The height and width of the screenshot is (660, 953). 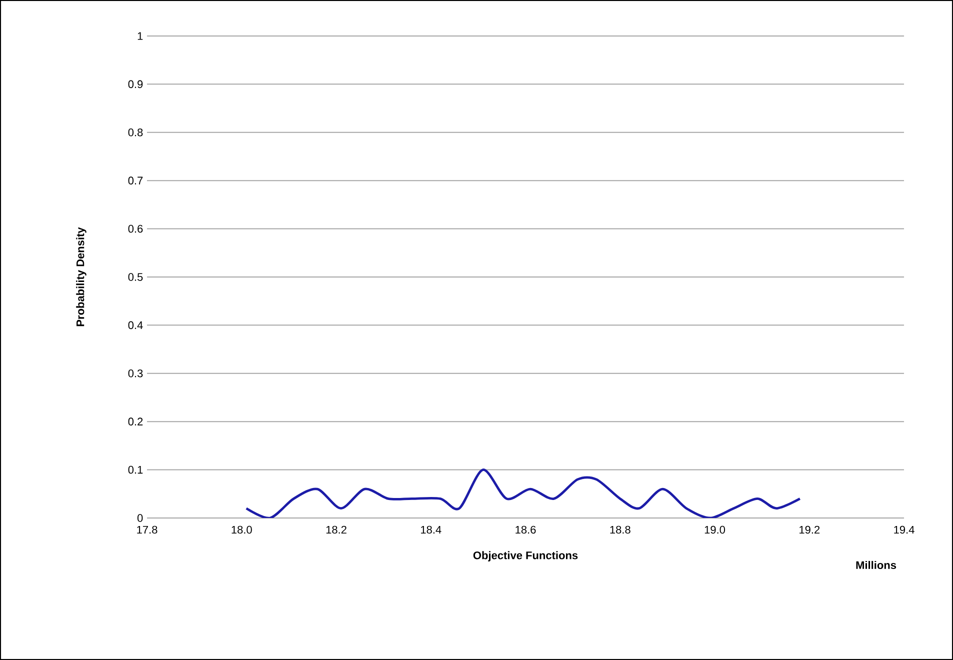 I want to click on text: Millions, so click(x=876, y=565).